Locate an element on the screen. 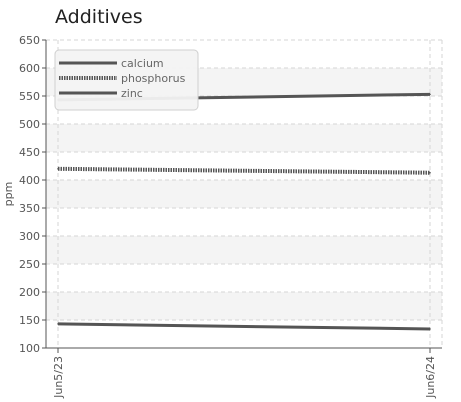 This screenshot has height=402, width=461. y-tick-label: 150 is located at coordinates (29, 320).